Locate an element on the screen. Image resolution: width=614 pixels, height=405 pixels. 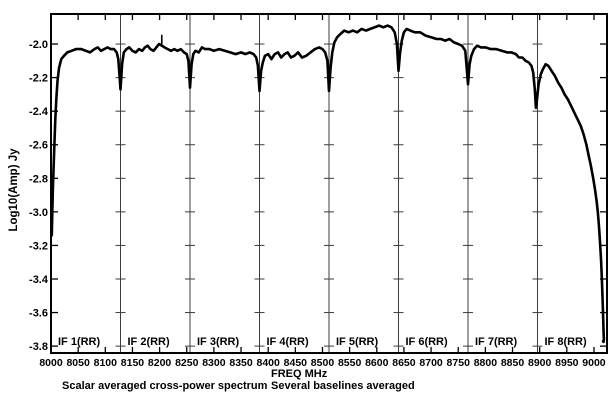
y-axis-title: Log10(Amp) Jy is located at coordinates (14, 190).